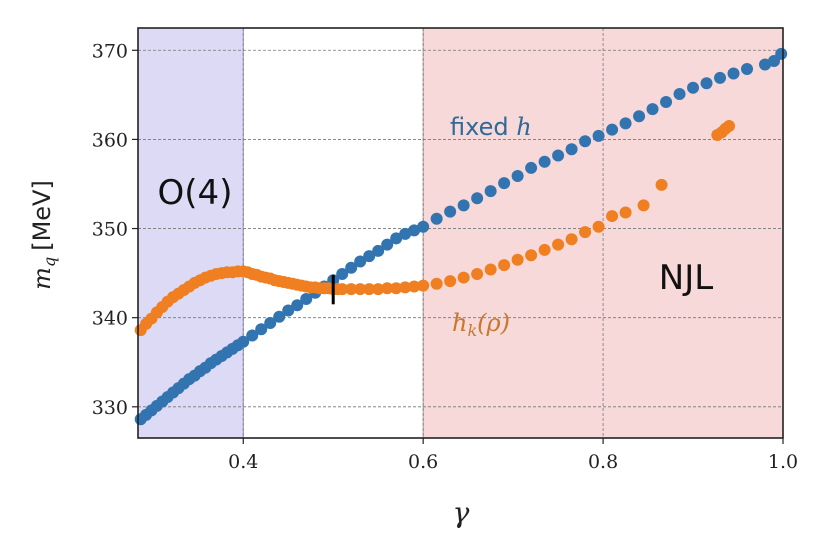 The width and height of the screenshot is (830, 554). Describe the element at coordinates (459, 323) in the screenshot. I see `series-label-hk-h: h` at that location.